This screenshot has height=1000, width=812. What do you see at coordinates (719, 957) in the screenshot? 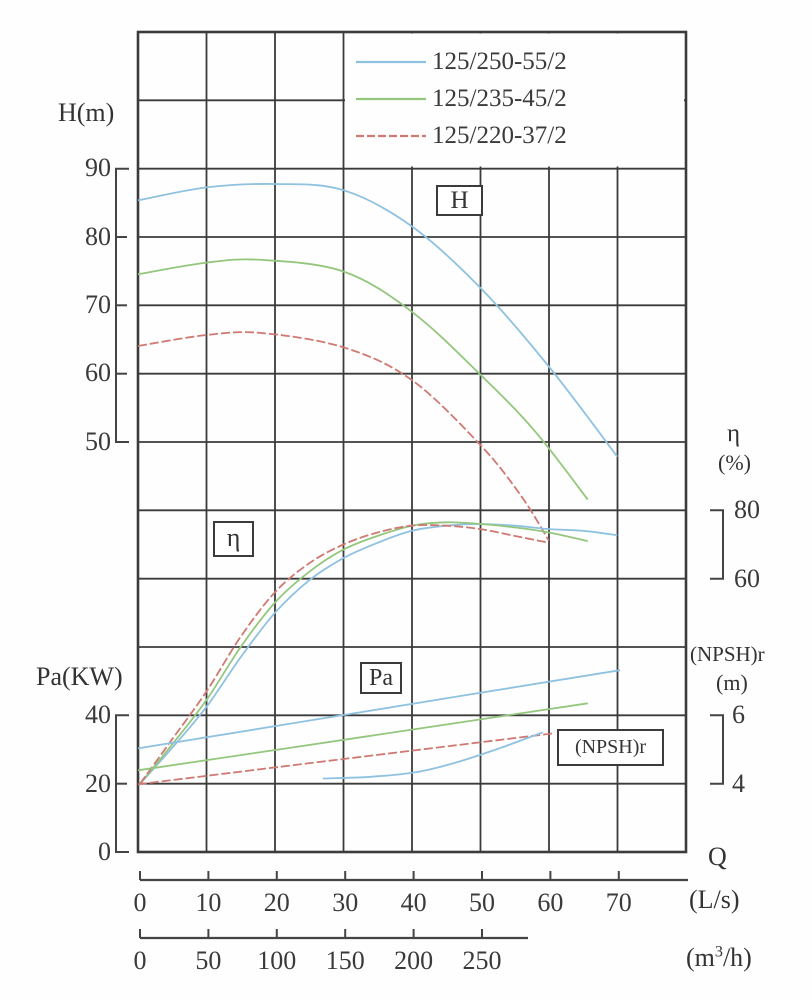
I see `q-m3h-unit-label: (m3/h)` at bounding box center [719, 957].